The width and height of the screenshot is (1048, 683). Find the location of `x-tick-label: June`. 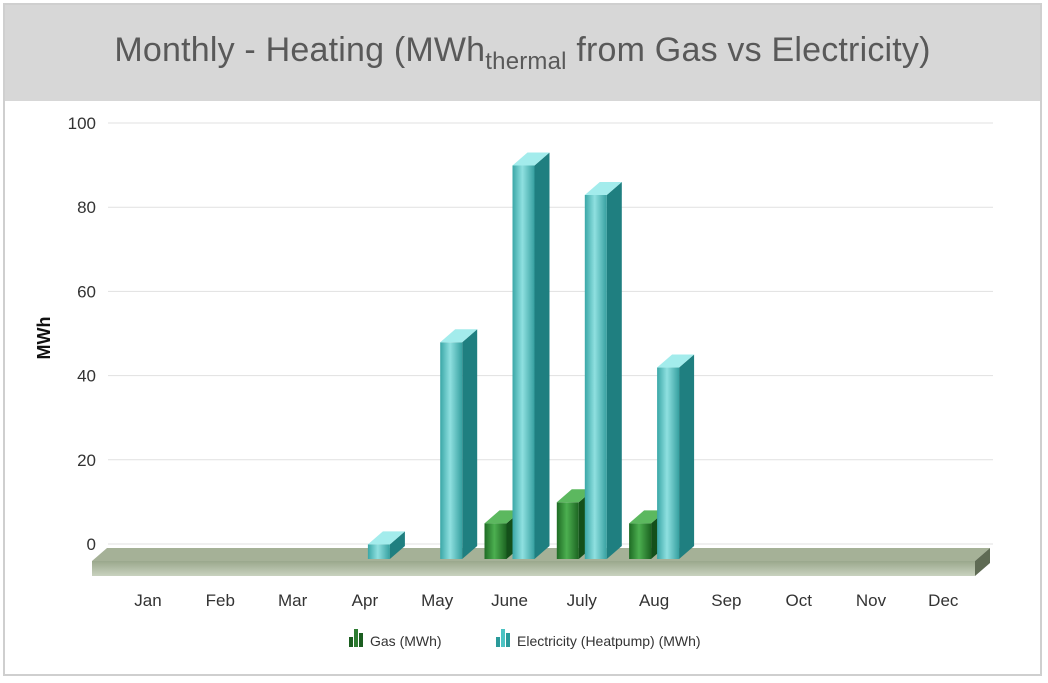

x-tick-label: June is located at coordinates (509, 600).